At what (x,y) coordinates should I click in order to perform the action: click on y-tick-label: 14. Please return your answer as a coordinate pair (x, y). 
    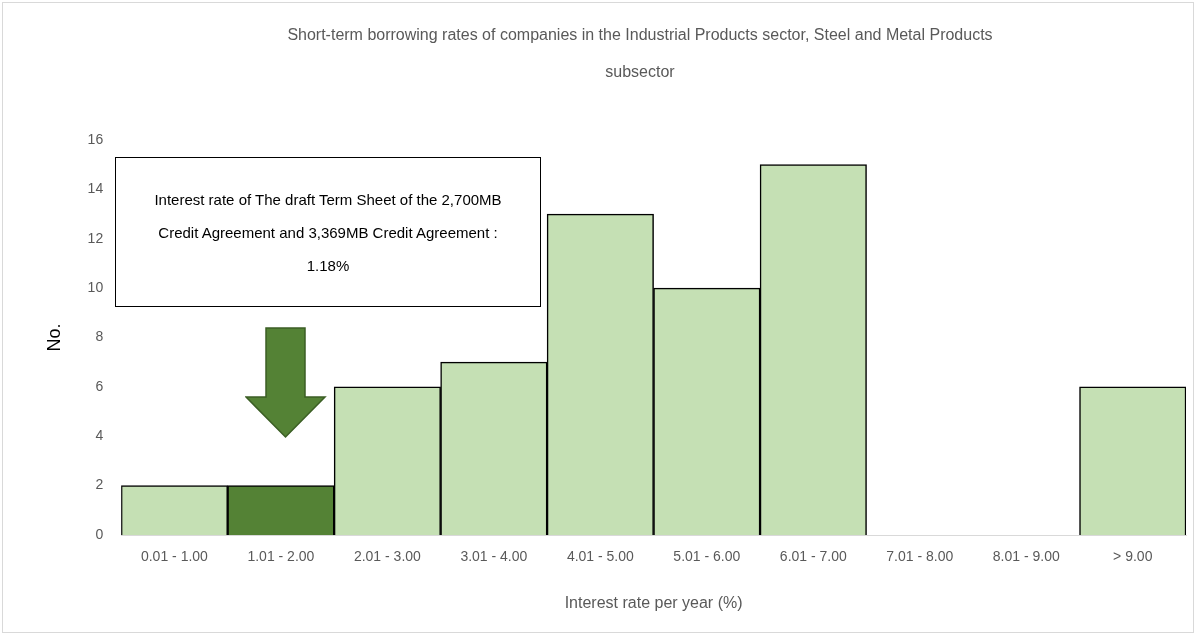
    Looking at the image, I should click on (95, 188).